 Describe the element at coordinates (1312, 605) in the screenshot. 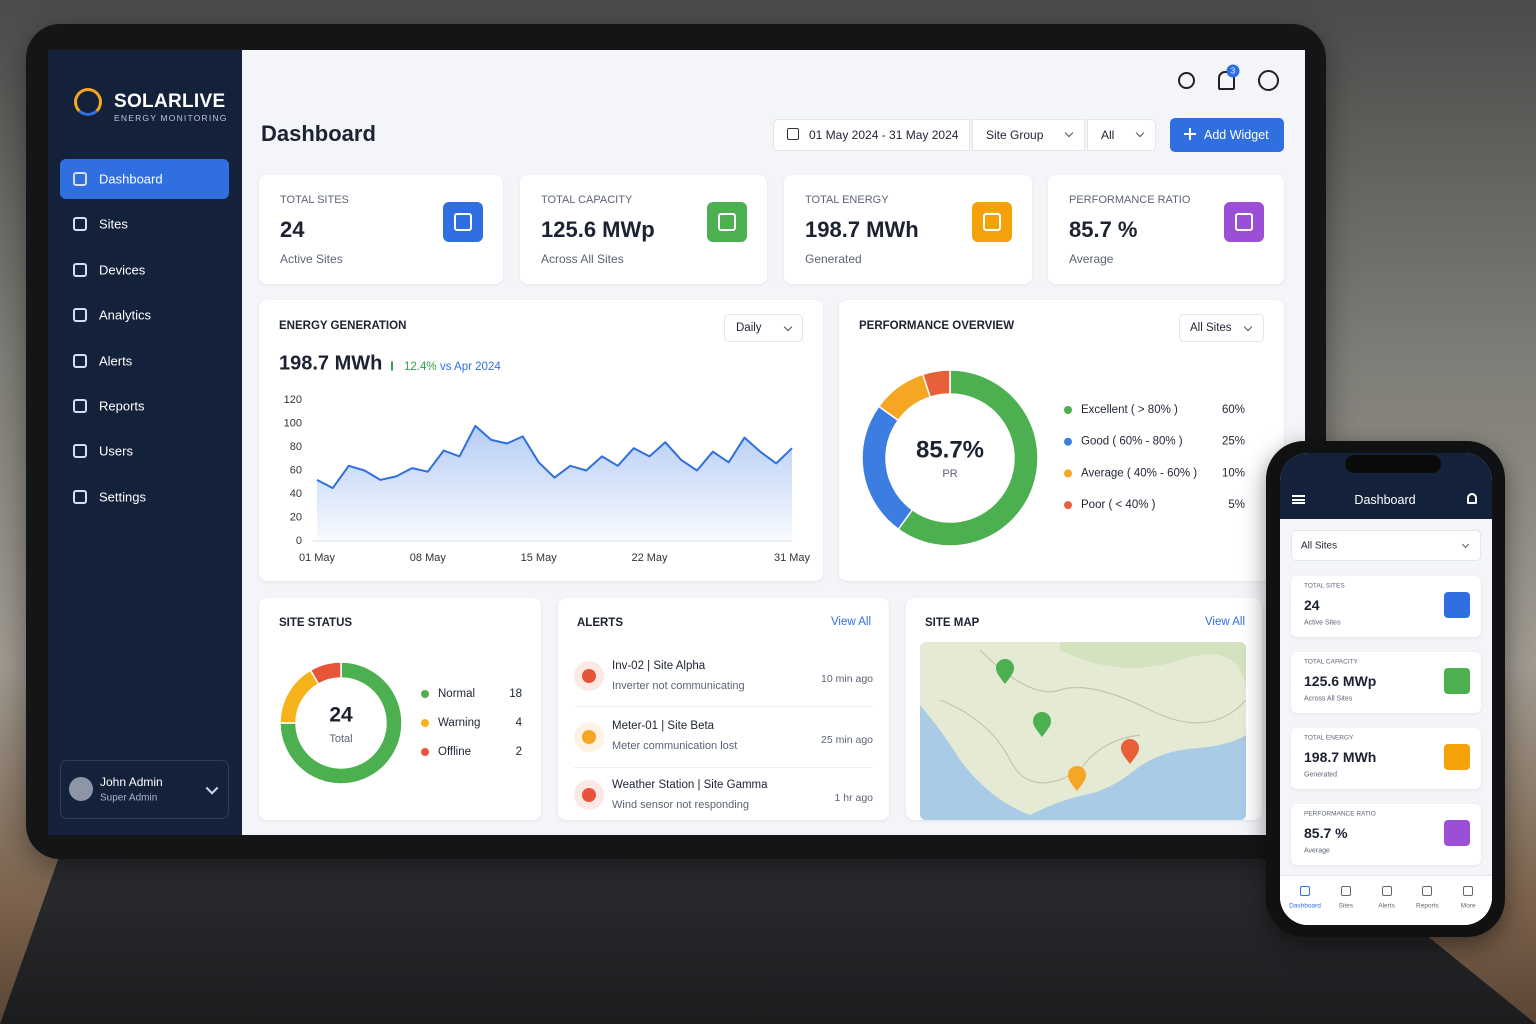

I see `phone-kpi-value: 24` at that location.